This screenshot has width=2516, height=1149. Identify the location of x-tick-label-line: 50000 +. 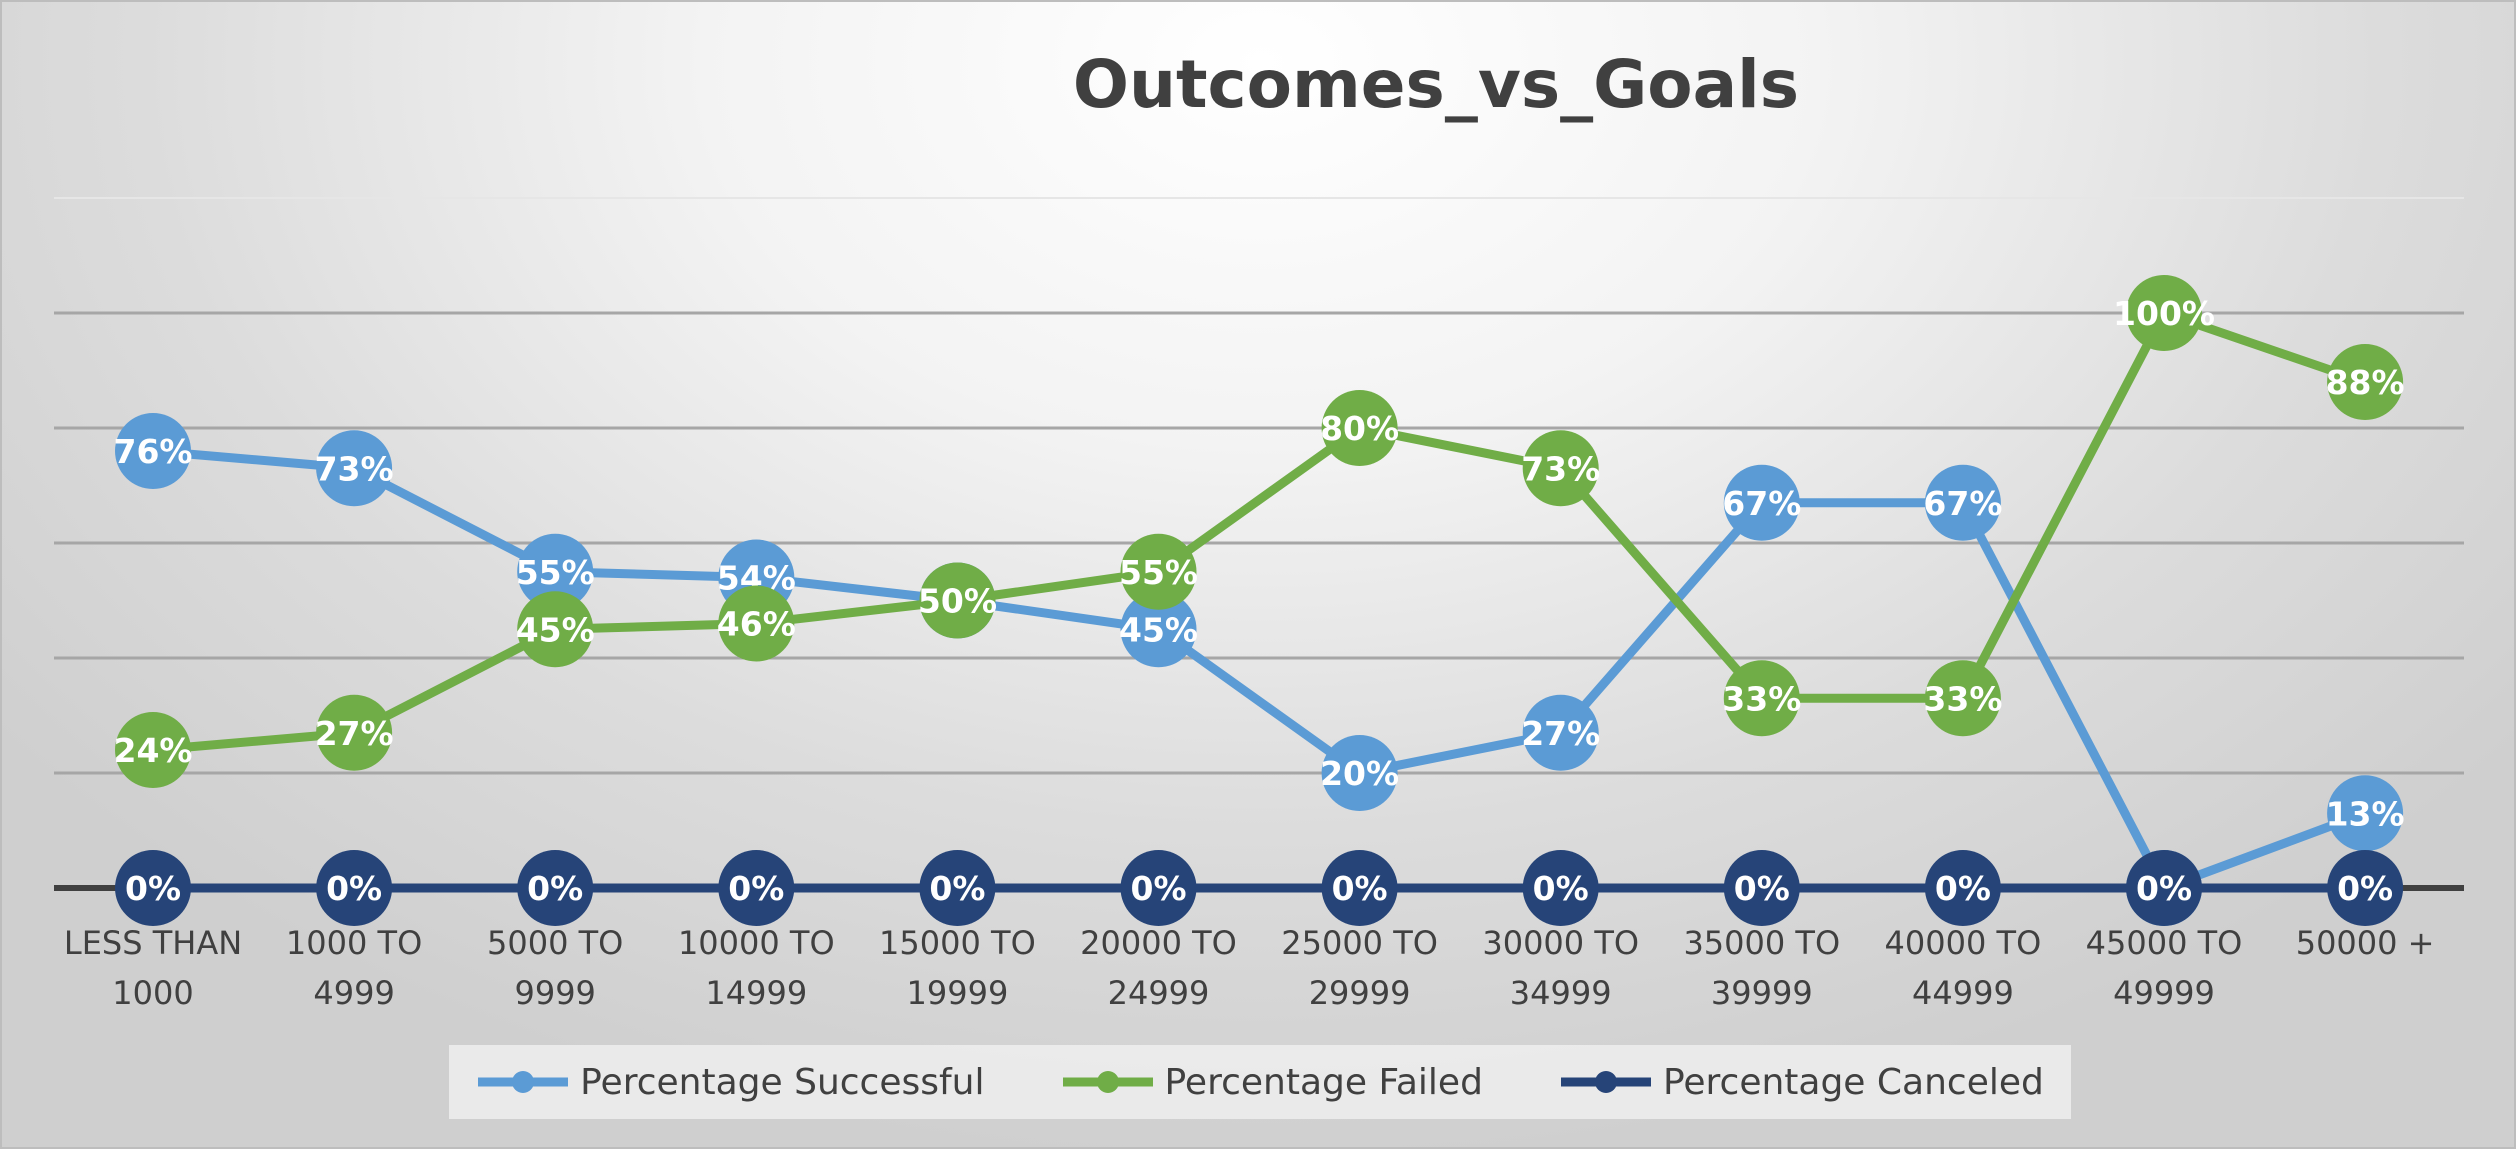
(2365, 943).